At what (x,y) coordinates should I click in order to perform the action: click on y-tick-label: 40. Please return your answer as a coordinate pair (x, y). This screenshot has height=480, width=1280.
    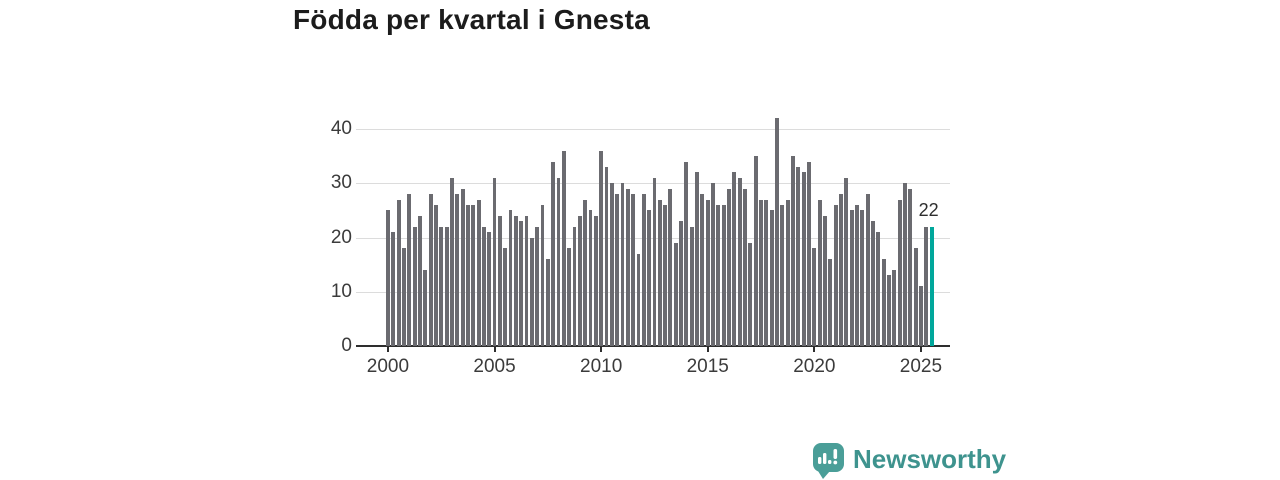
    Looking at the image, I should click on (341, 128).